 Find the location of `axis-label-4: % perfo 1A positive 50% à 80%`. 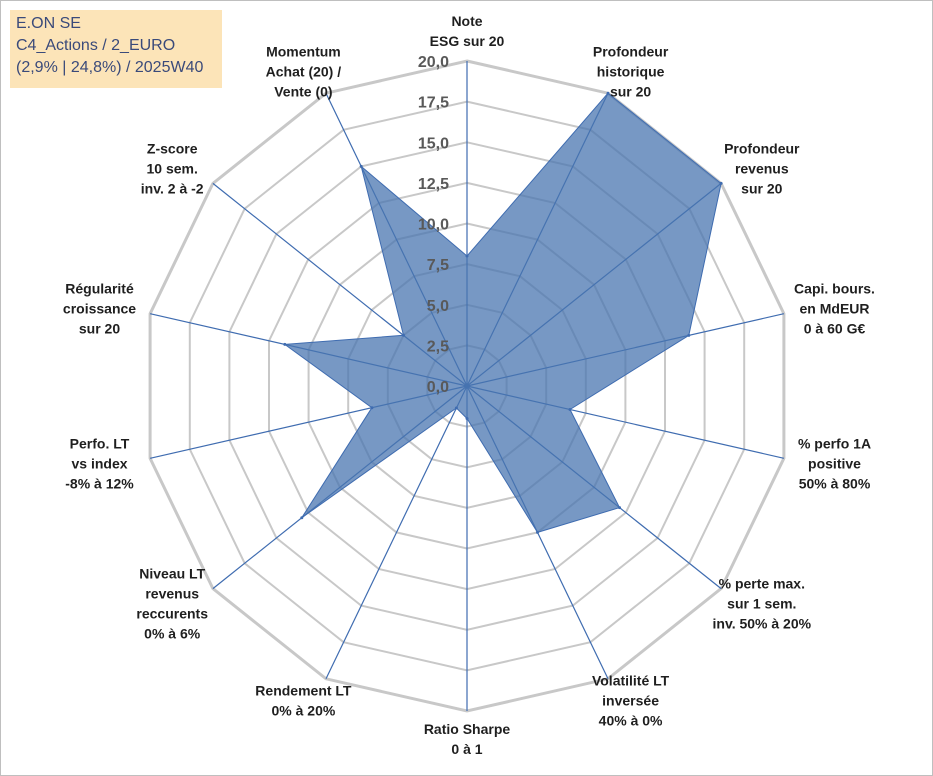

axis-label-4: % perfo 1A positive 50% à 80% is located at coordinates (834, 464).